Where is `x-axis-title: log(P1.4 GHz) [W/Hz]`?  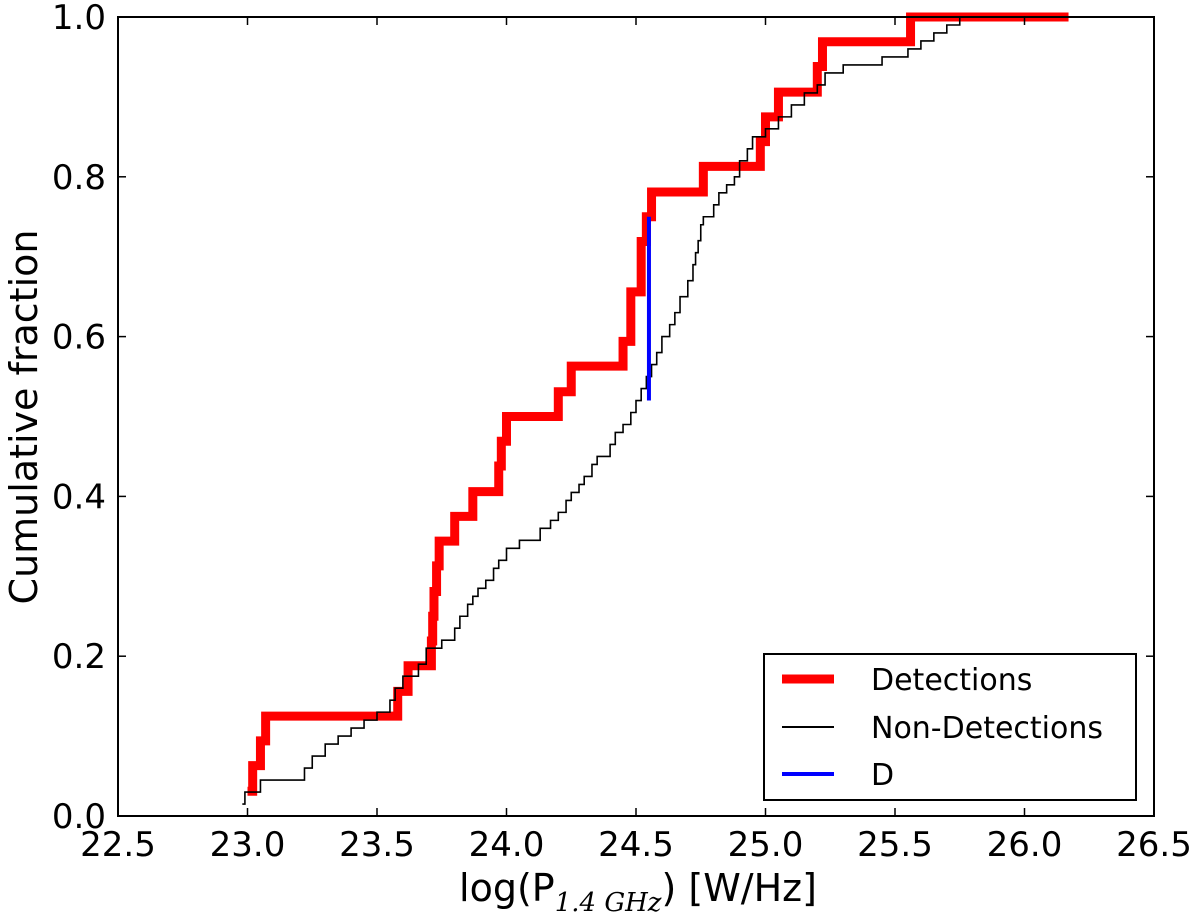
x-axis-title: log(P1.4 GHz) [W/Hz] is located at coordinates (638, 892).